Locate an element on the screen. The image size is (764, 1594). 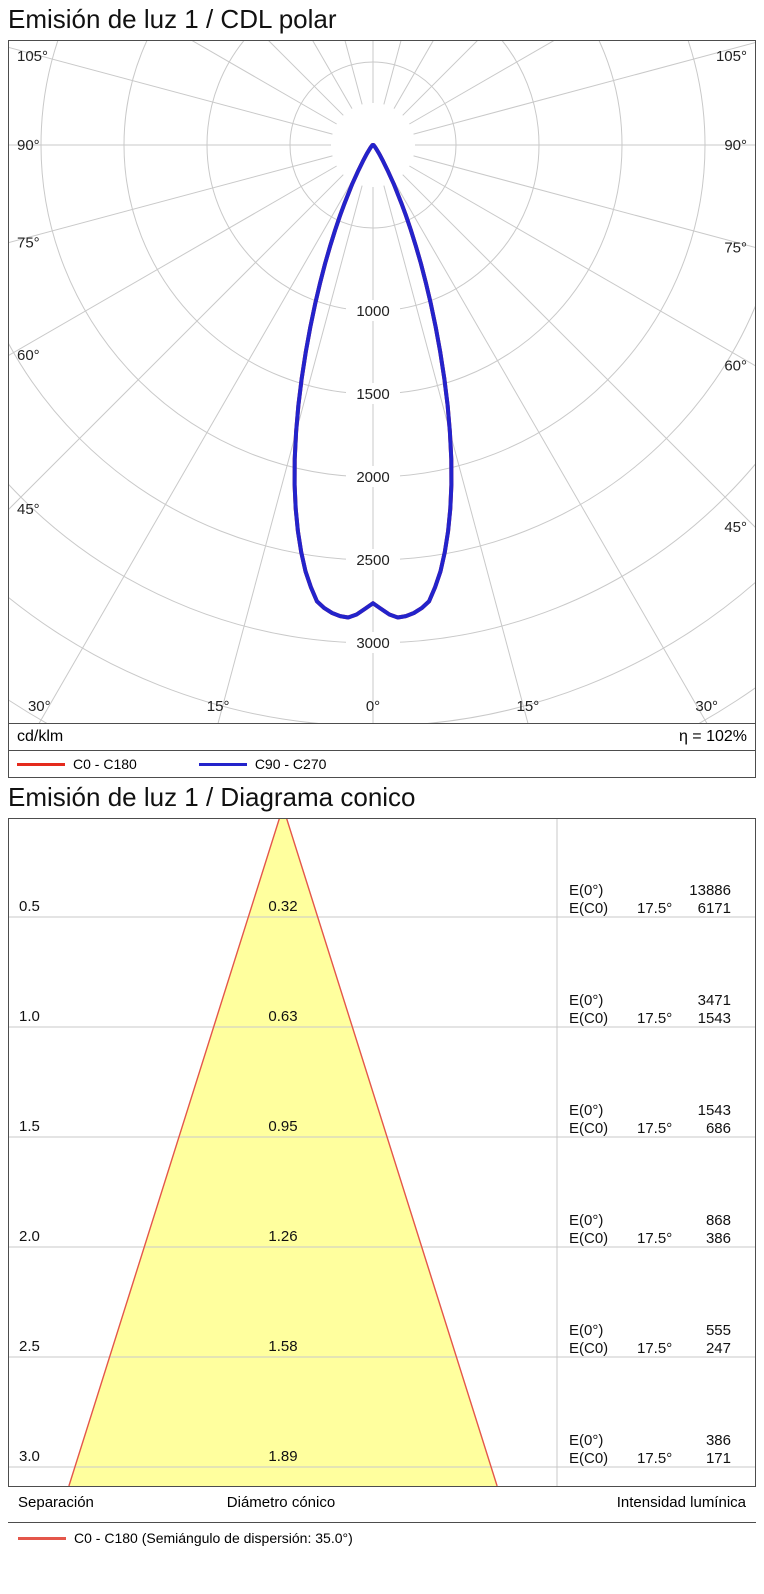
svg-text: 3471 is located at coordinates (714, 1000).